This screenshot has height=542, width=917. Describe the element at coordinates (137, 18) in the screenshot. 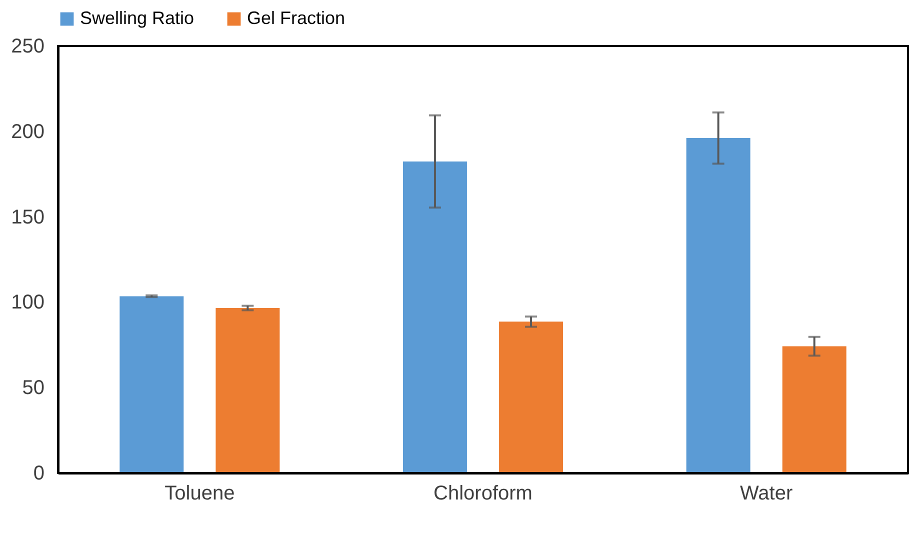

I see `legend-label: Swelling Ratio` at that location.